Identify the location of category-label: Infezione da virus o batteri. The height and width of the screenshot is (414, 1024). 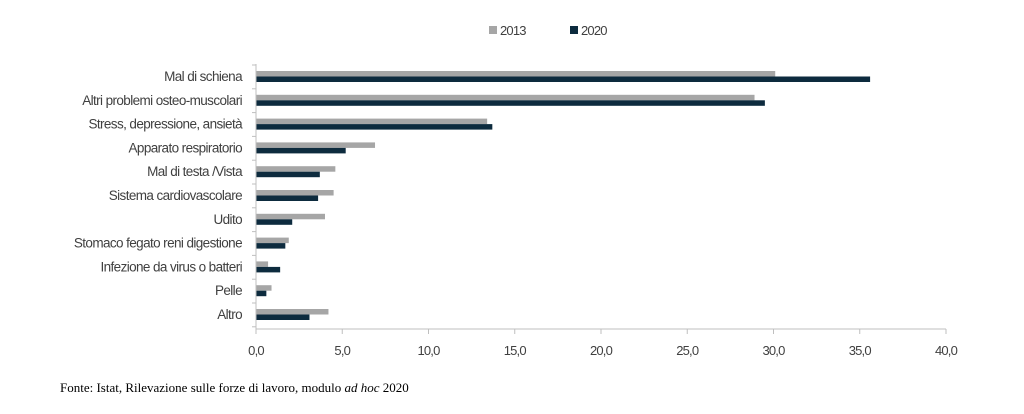
(171, 266).